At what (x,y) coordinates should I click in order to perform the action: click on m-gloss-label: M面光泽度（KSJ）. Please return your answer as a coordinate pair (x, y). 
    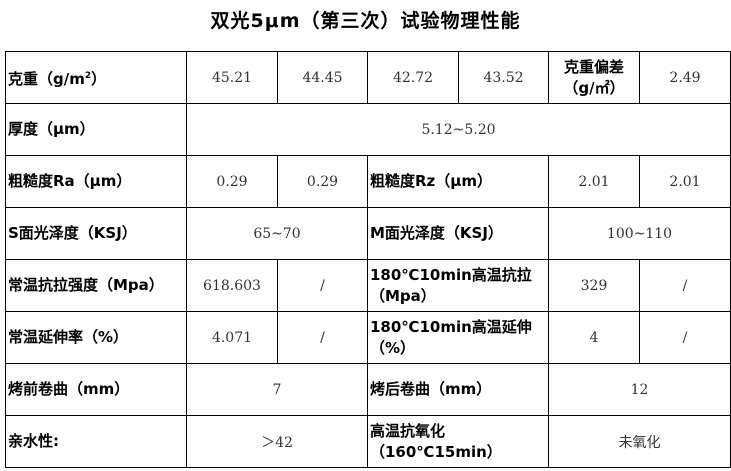
    Looking at the image, I should click on (458, 233).